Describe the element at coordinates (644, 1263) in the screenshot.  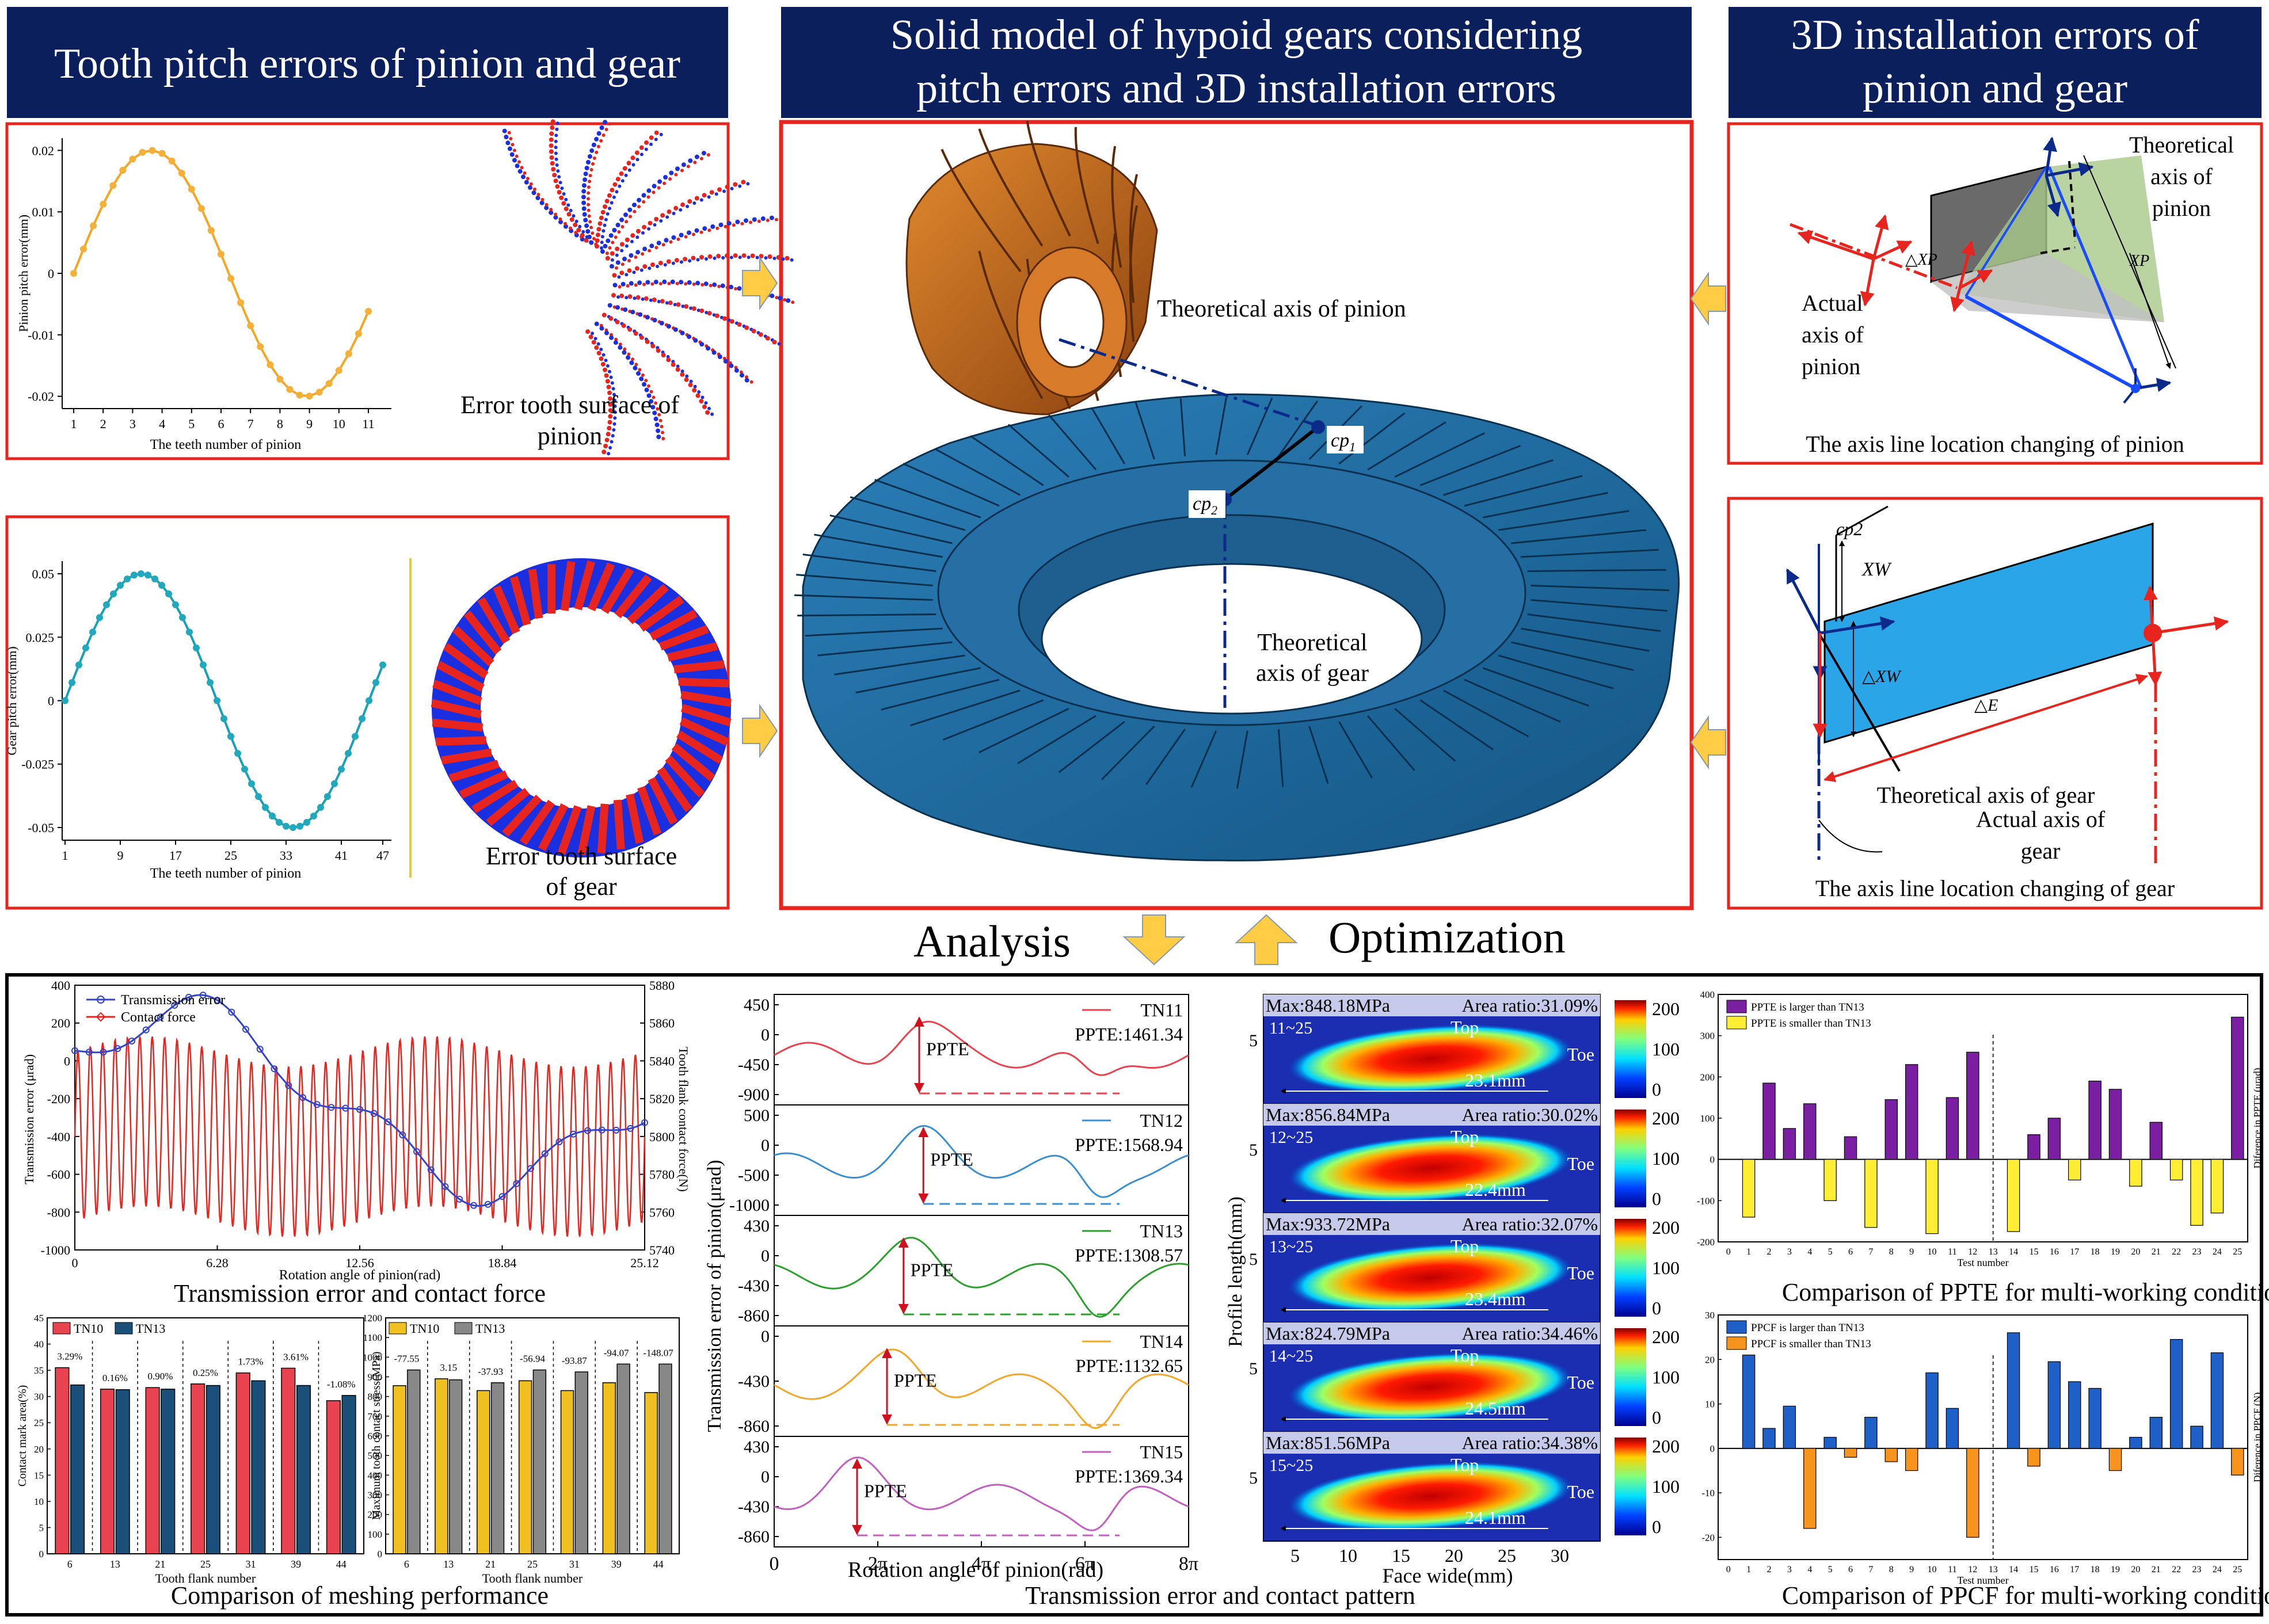
I see `te-xtick-label: 25.12` at that location.